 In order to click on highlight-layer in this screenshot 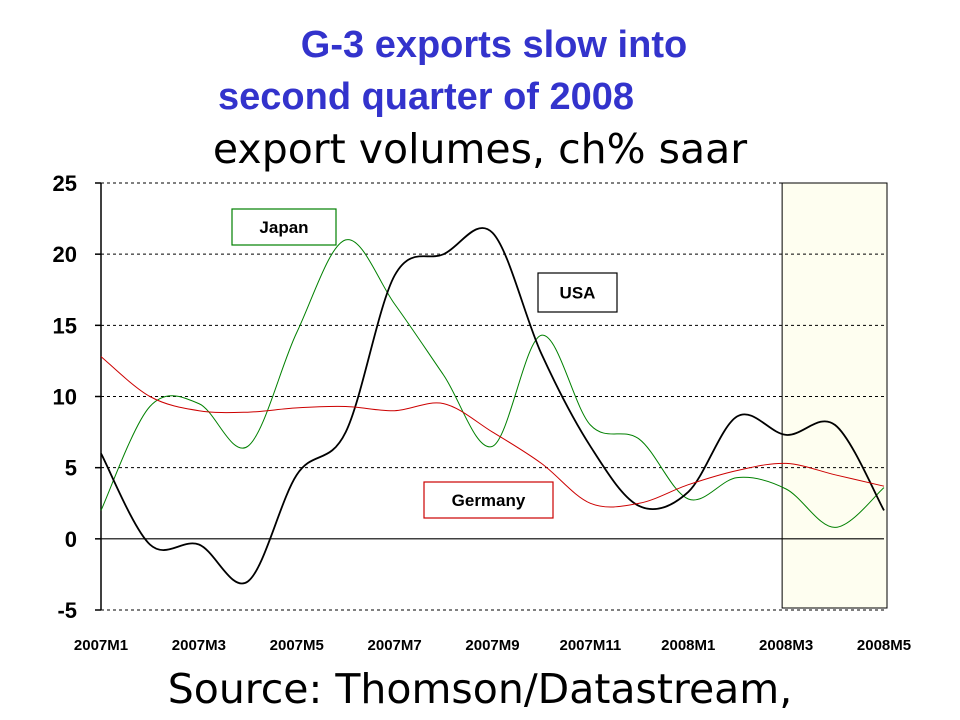, I will do `click(834, 395)`.